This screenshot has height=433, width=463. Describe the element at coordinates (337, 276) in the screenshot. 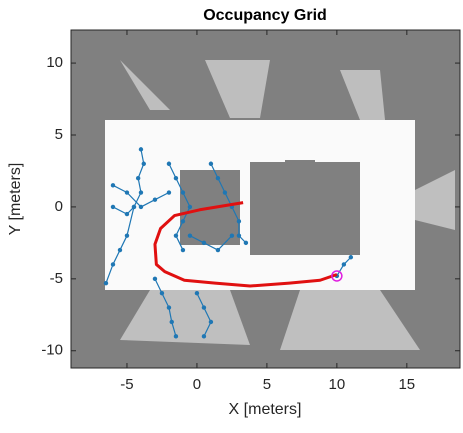

I see `goal-marker` at that location.